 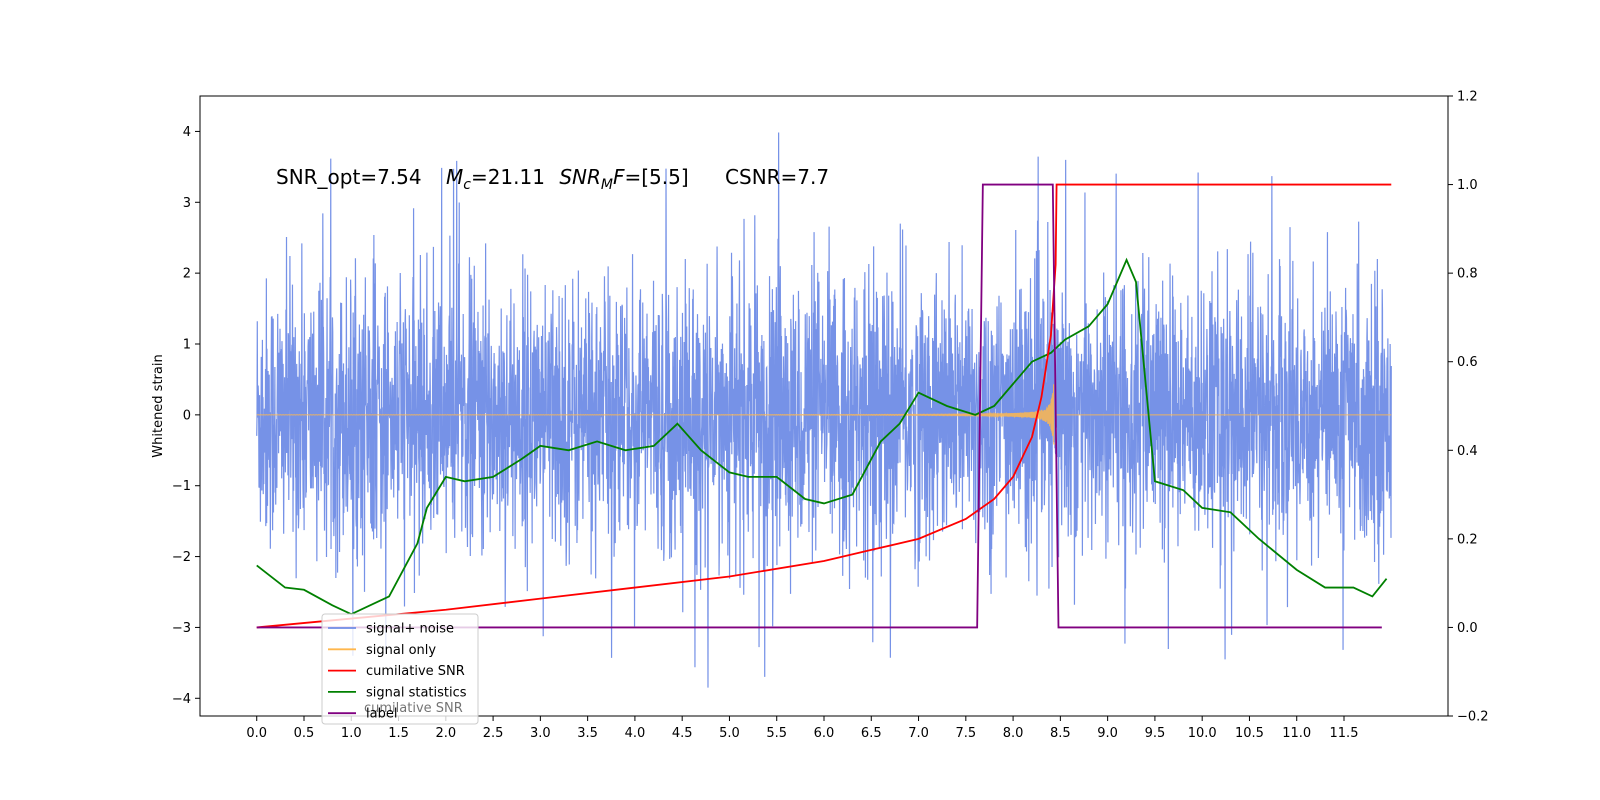 I want to click on x-tick-label: 8.5, so click(x=1060, y=733).